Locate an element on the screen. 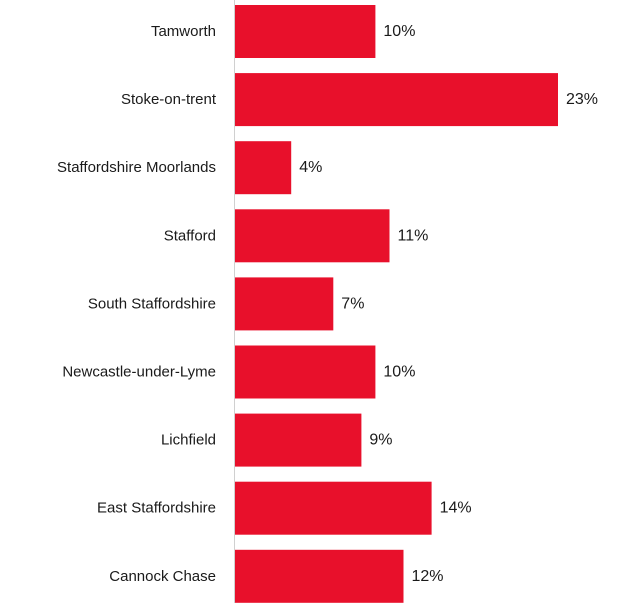  bar-tamworth is located at coordinates (305, 31).